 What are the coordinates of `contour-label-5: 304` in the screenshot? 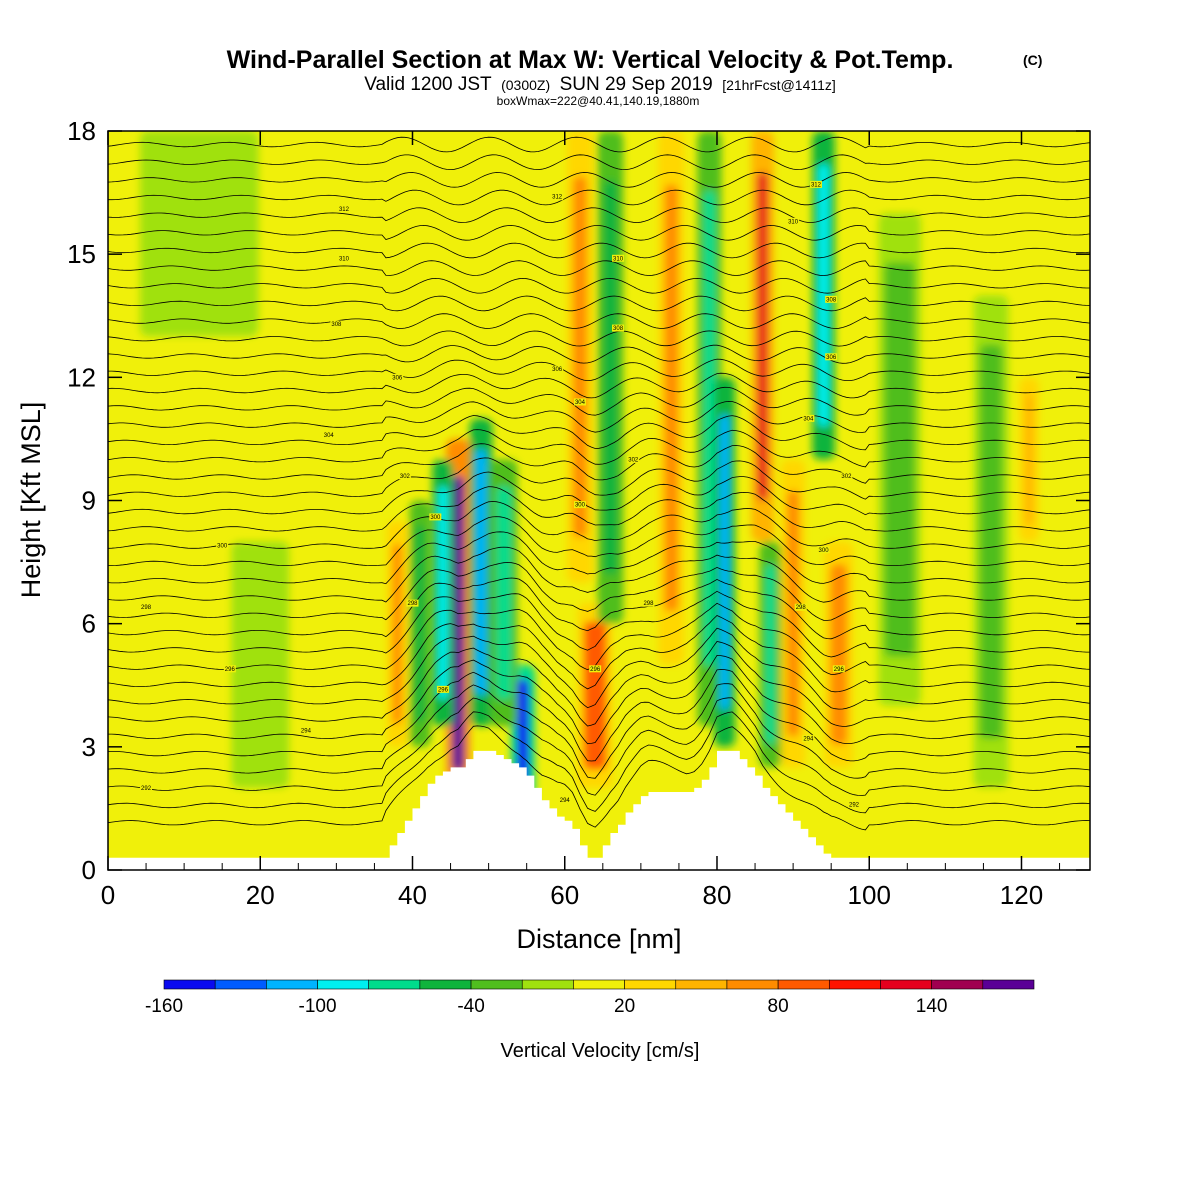 It's located at (329, 436).